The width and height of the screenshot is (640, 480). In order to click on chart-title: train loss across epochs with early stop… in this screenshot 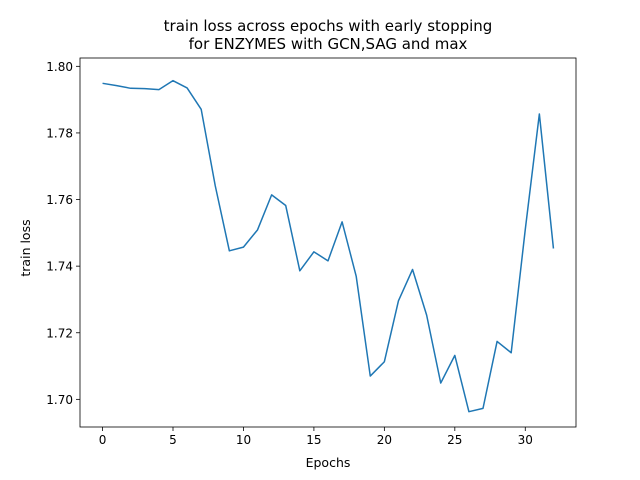, I will do `click(328, 26)`.